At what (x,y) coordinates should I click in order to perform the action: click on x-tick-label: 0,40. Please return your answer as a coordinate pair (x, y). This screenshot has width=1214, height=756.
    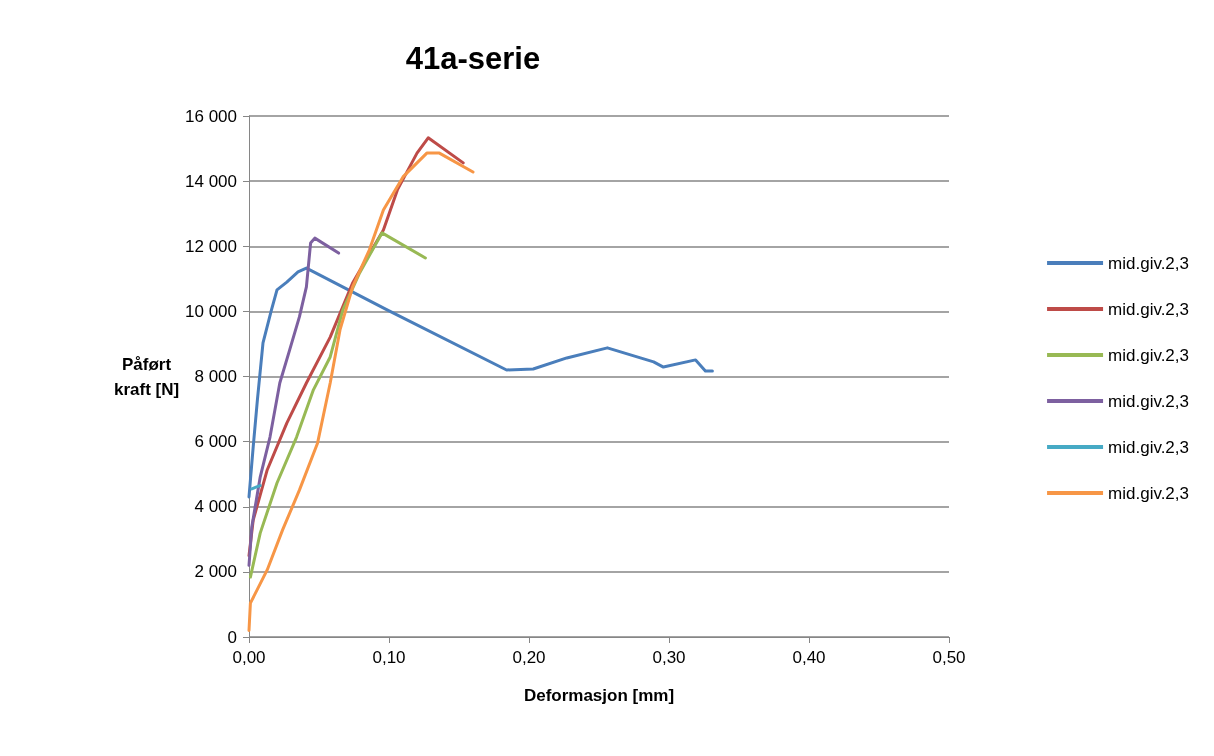
    Looking at the image, I should click on (809, 657).